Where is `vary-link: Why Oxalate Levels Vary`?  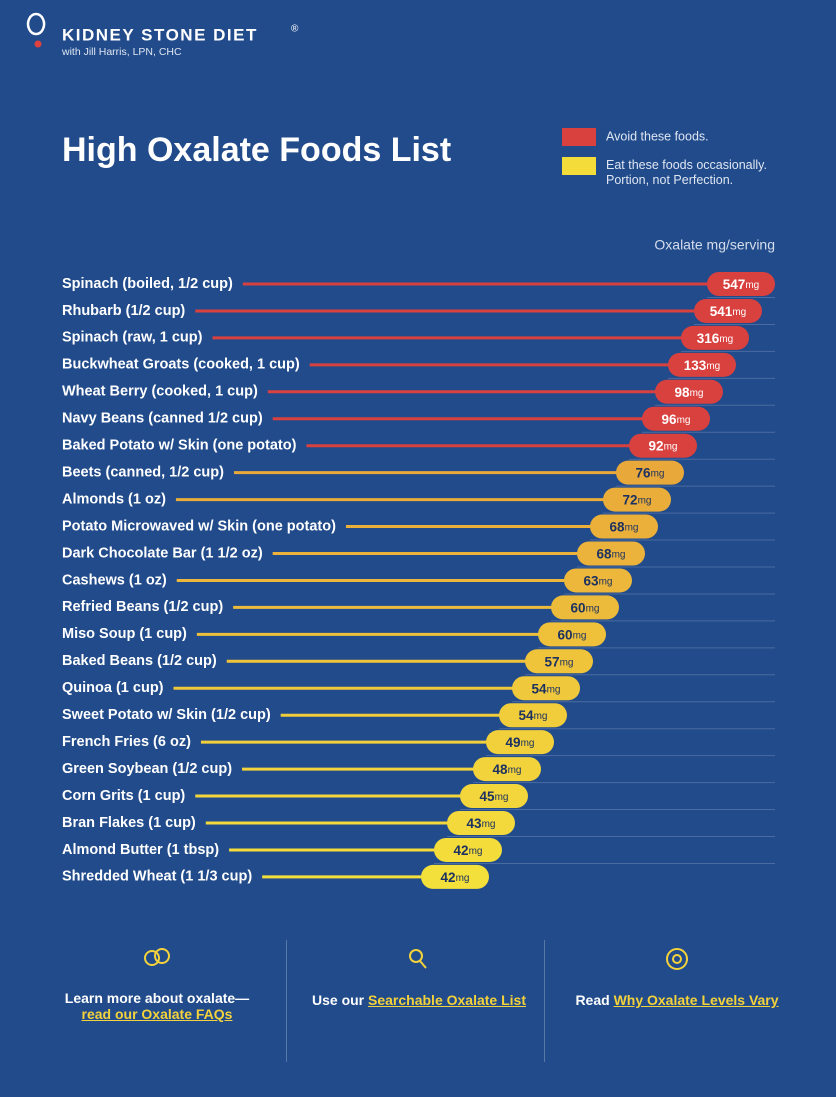
vary-link: Why Oxalate Levels Vary is located at coordinates (696, 1000).